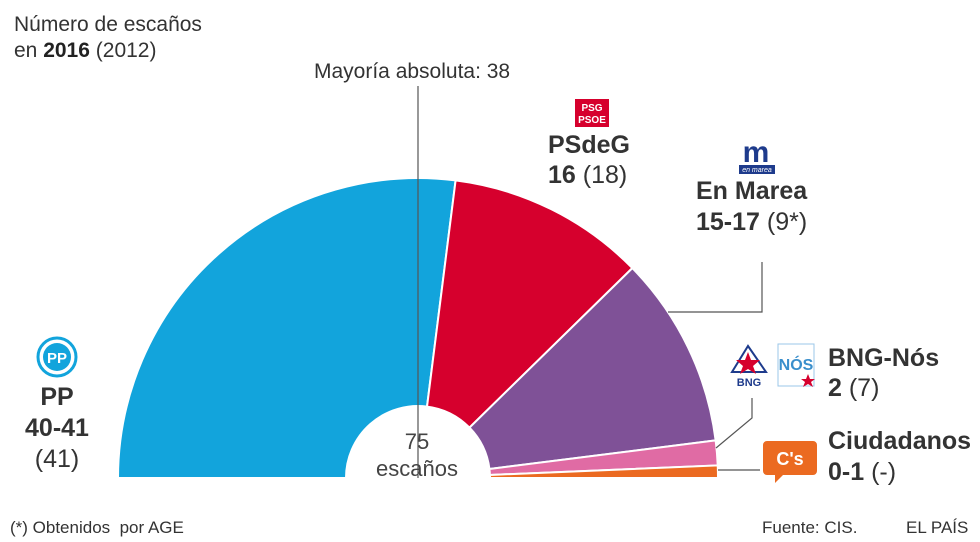 The width and height of the screenshot is (980, 542). I want to click on bng-logo-text: BNG, so click(749, 383).